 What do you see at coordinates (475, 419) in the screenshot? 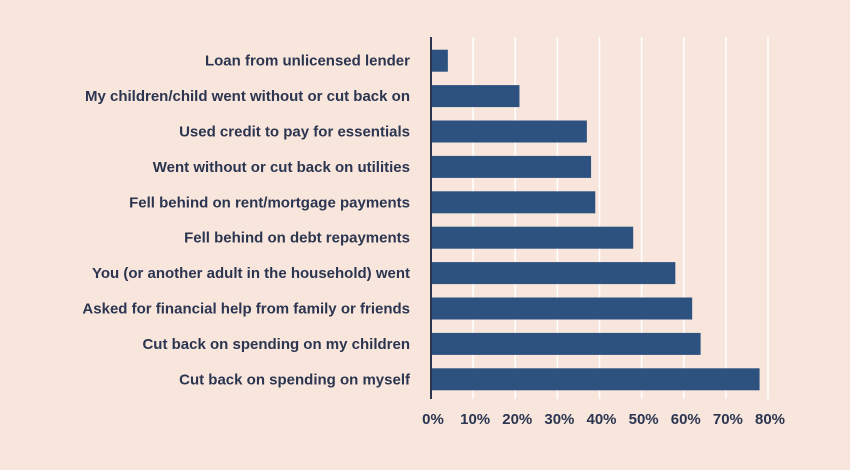
I see `tick-label-10: 10%` at bounding box center [475, 419].